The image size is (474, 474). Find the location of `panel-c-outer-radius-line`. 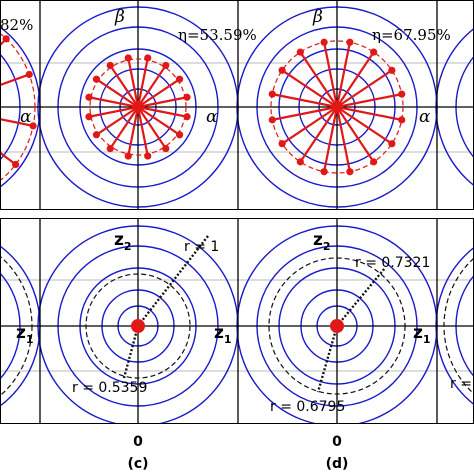

panel-c-outer-radius-line is located at coordinates (173, 281).